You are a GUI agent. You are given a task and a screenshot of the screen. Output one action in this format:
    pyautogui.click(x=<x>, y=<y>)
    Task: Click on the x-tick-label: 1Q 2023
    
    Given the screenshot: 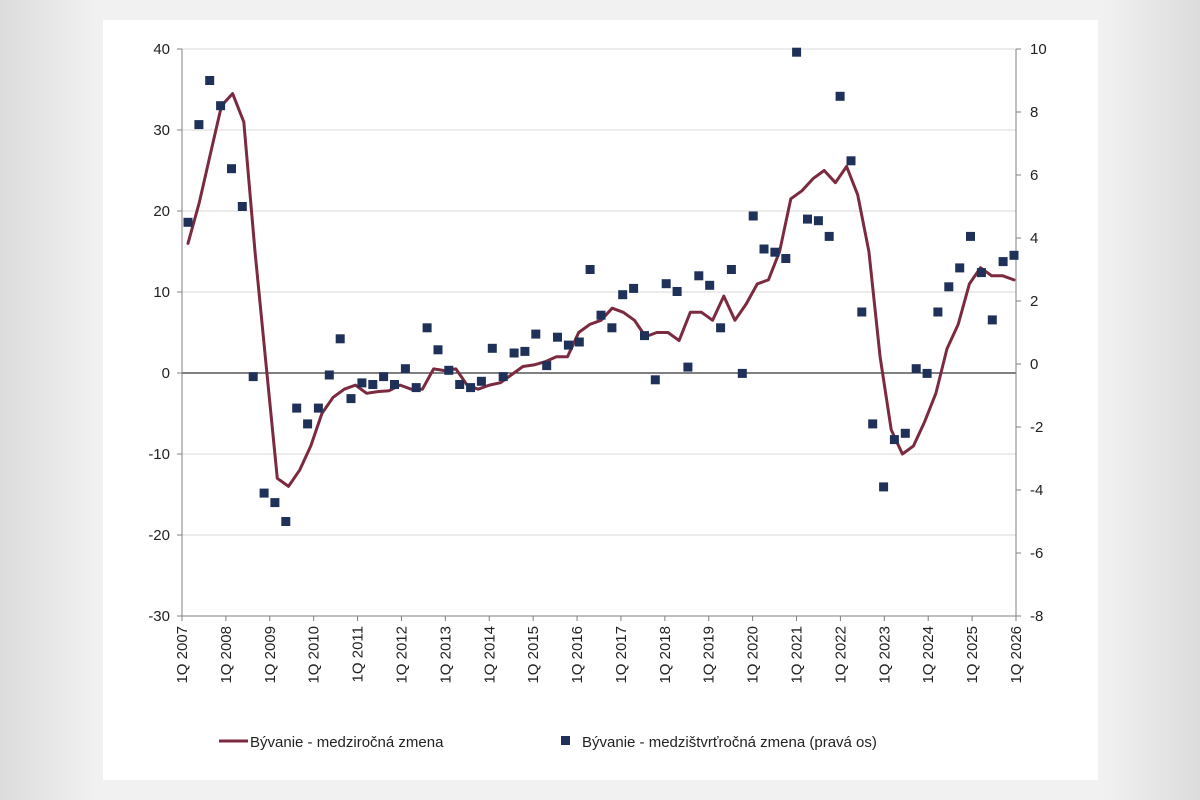 What is the action you would take?
    pyautogui.click(x=884, y=655)
    